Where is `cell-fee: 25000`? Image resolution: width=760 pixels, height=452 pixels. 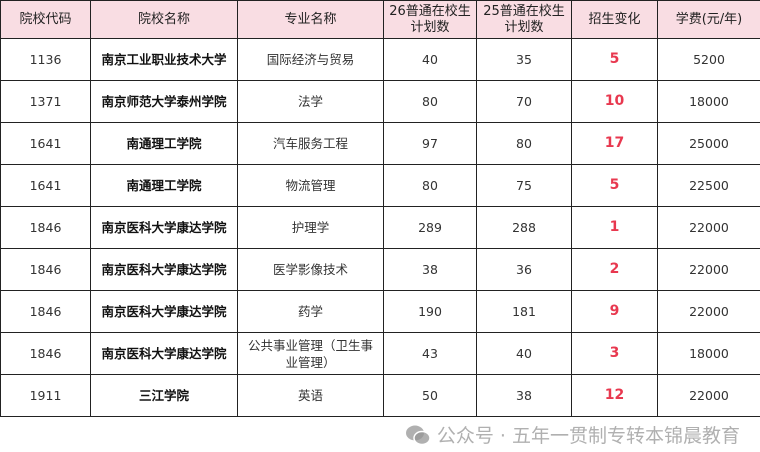
cell-fee: 25000 is located at coordinates (709, 144).